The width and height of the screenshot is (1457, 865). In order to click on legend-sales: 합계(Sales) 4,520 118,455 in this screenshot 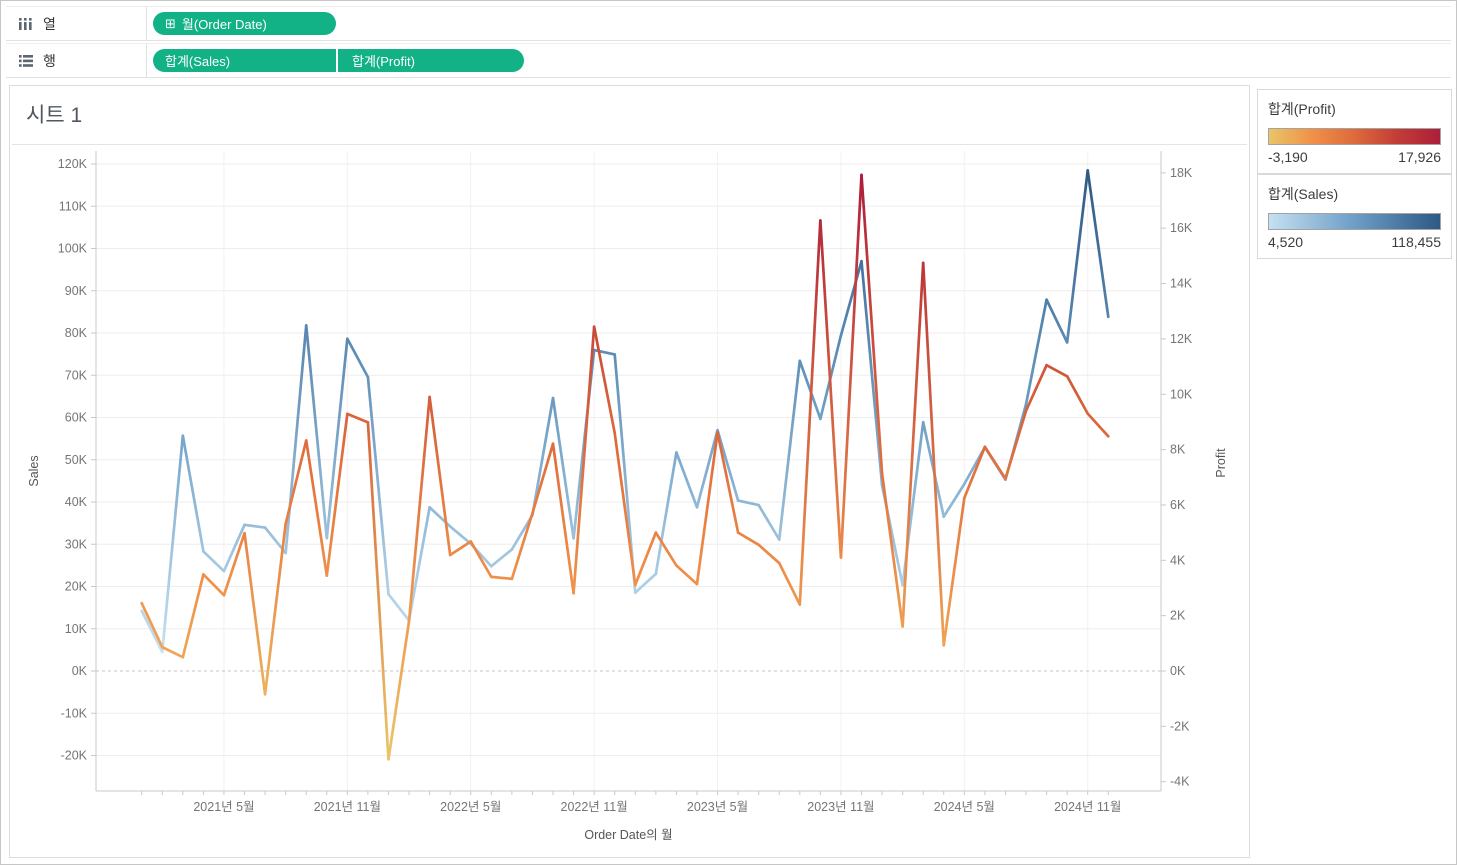, I will do `click(1354, 216)`.